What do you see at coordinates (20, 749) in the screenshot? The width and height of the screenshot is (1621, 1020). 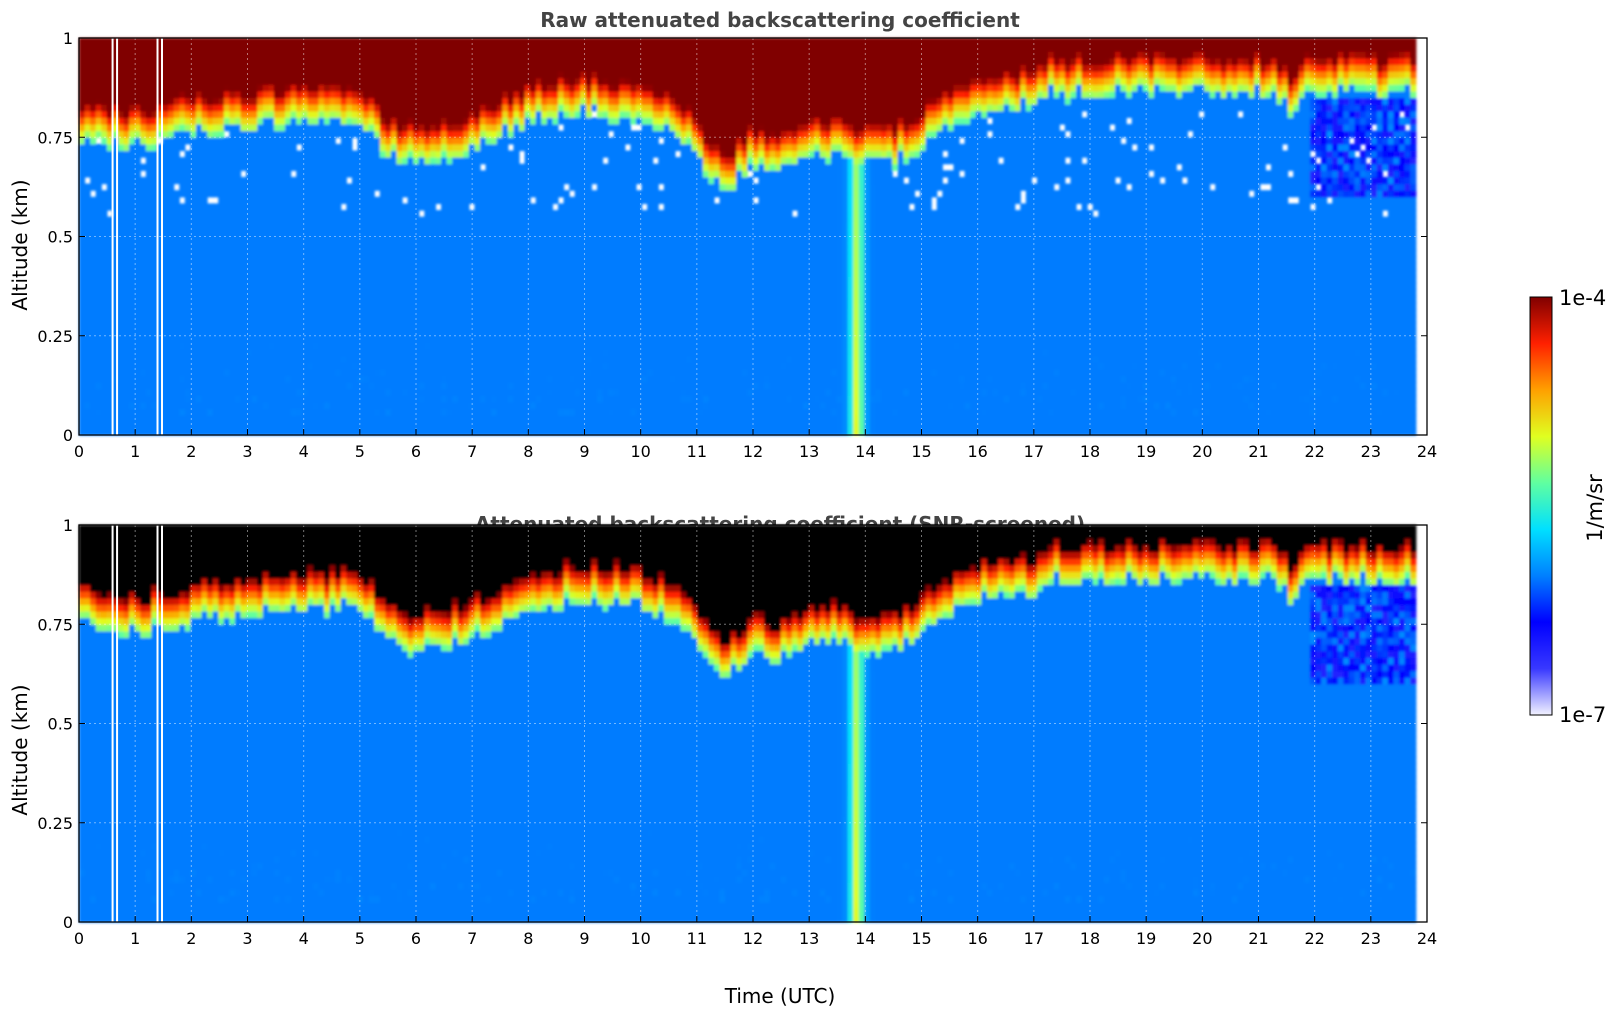 I see `screened-y-axis-label: Altitude (km)` at bounding box center [20, 749].